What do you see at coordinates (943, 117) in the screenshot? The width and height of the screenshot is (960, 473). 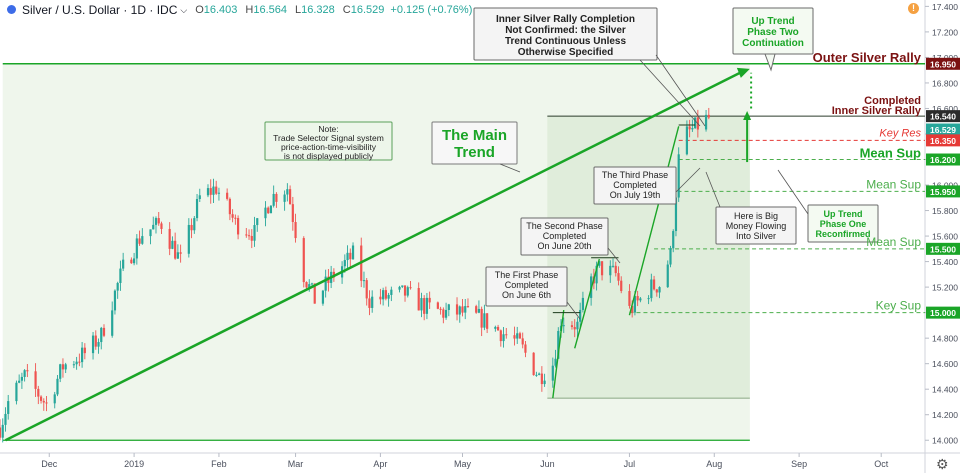 I see `inner-price-tag-text: 16.540` at bounding box center [943, 117].